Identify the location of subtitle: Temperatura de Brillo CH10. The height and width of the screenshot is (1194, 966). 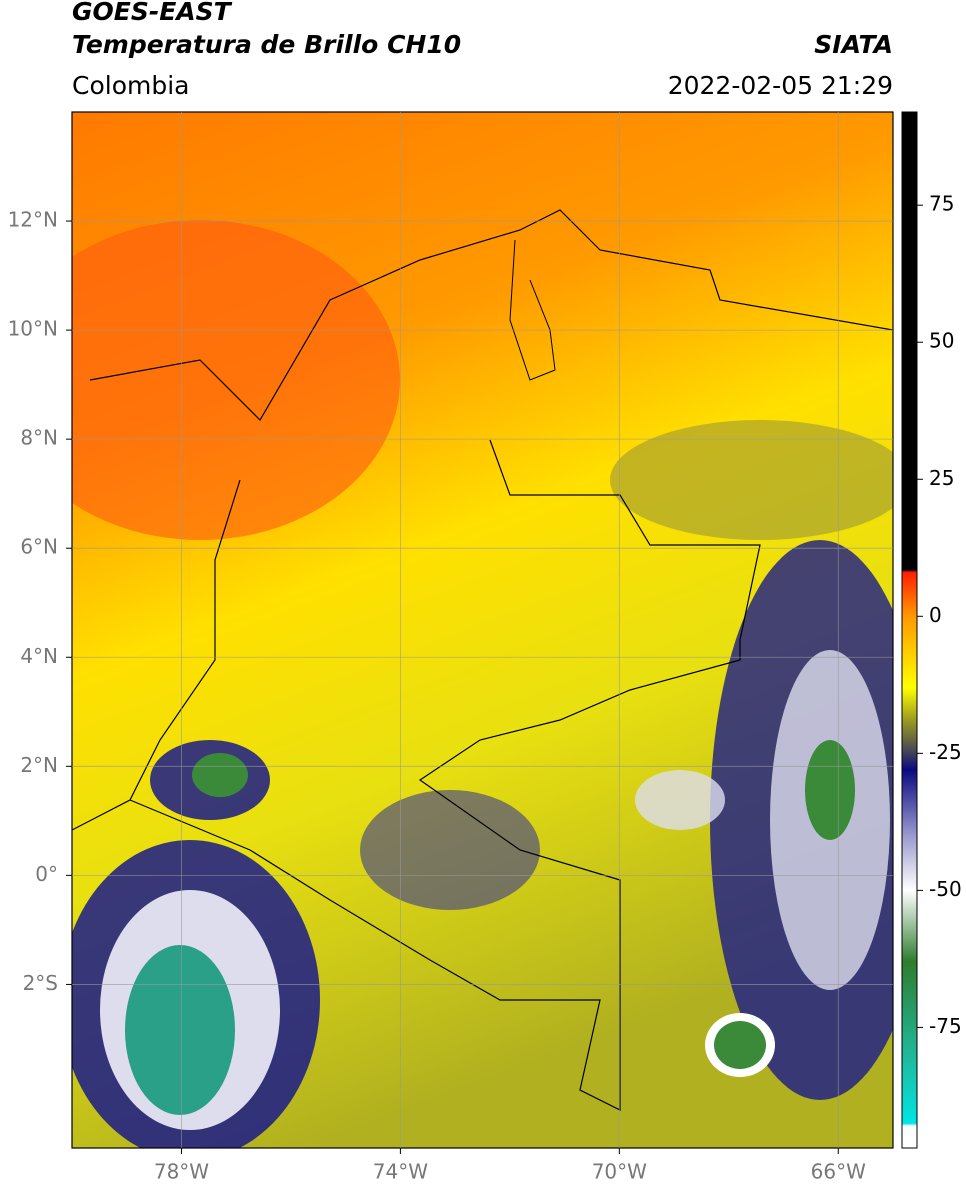
(266, 44).